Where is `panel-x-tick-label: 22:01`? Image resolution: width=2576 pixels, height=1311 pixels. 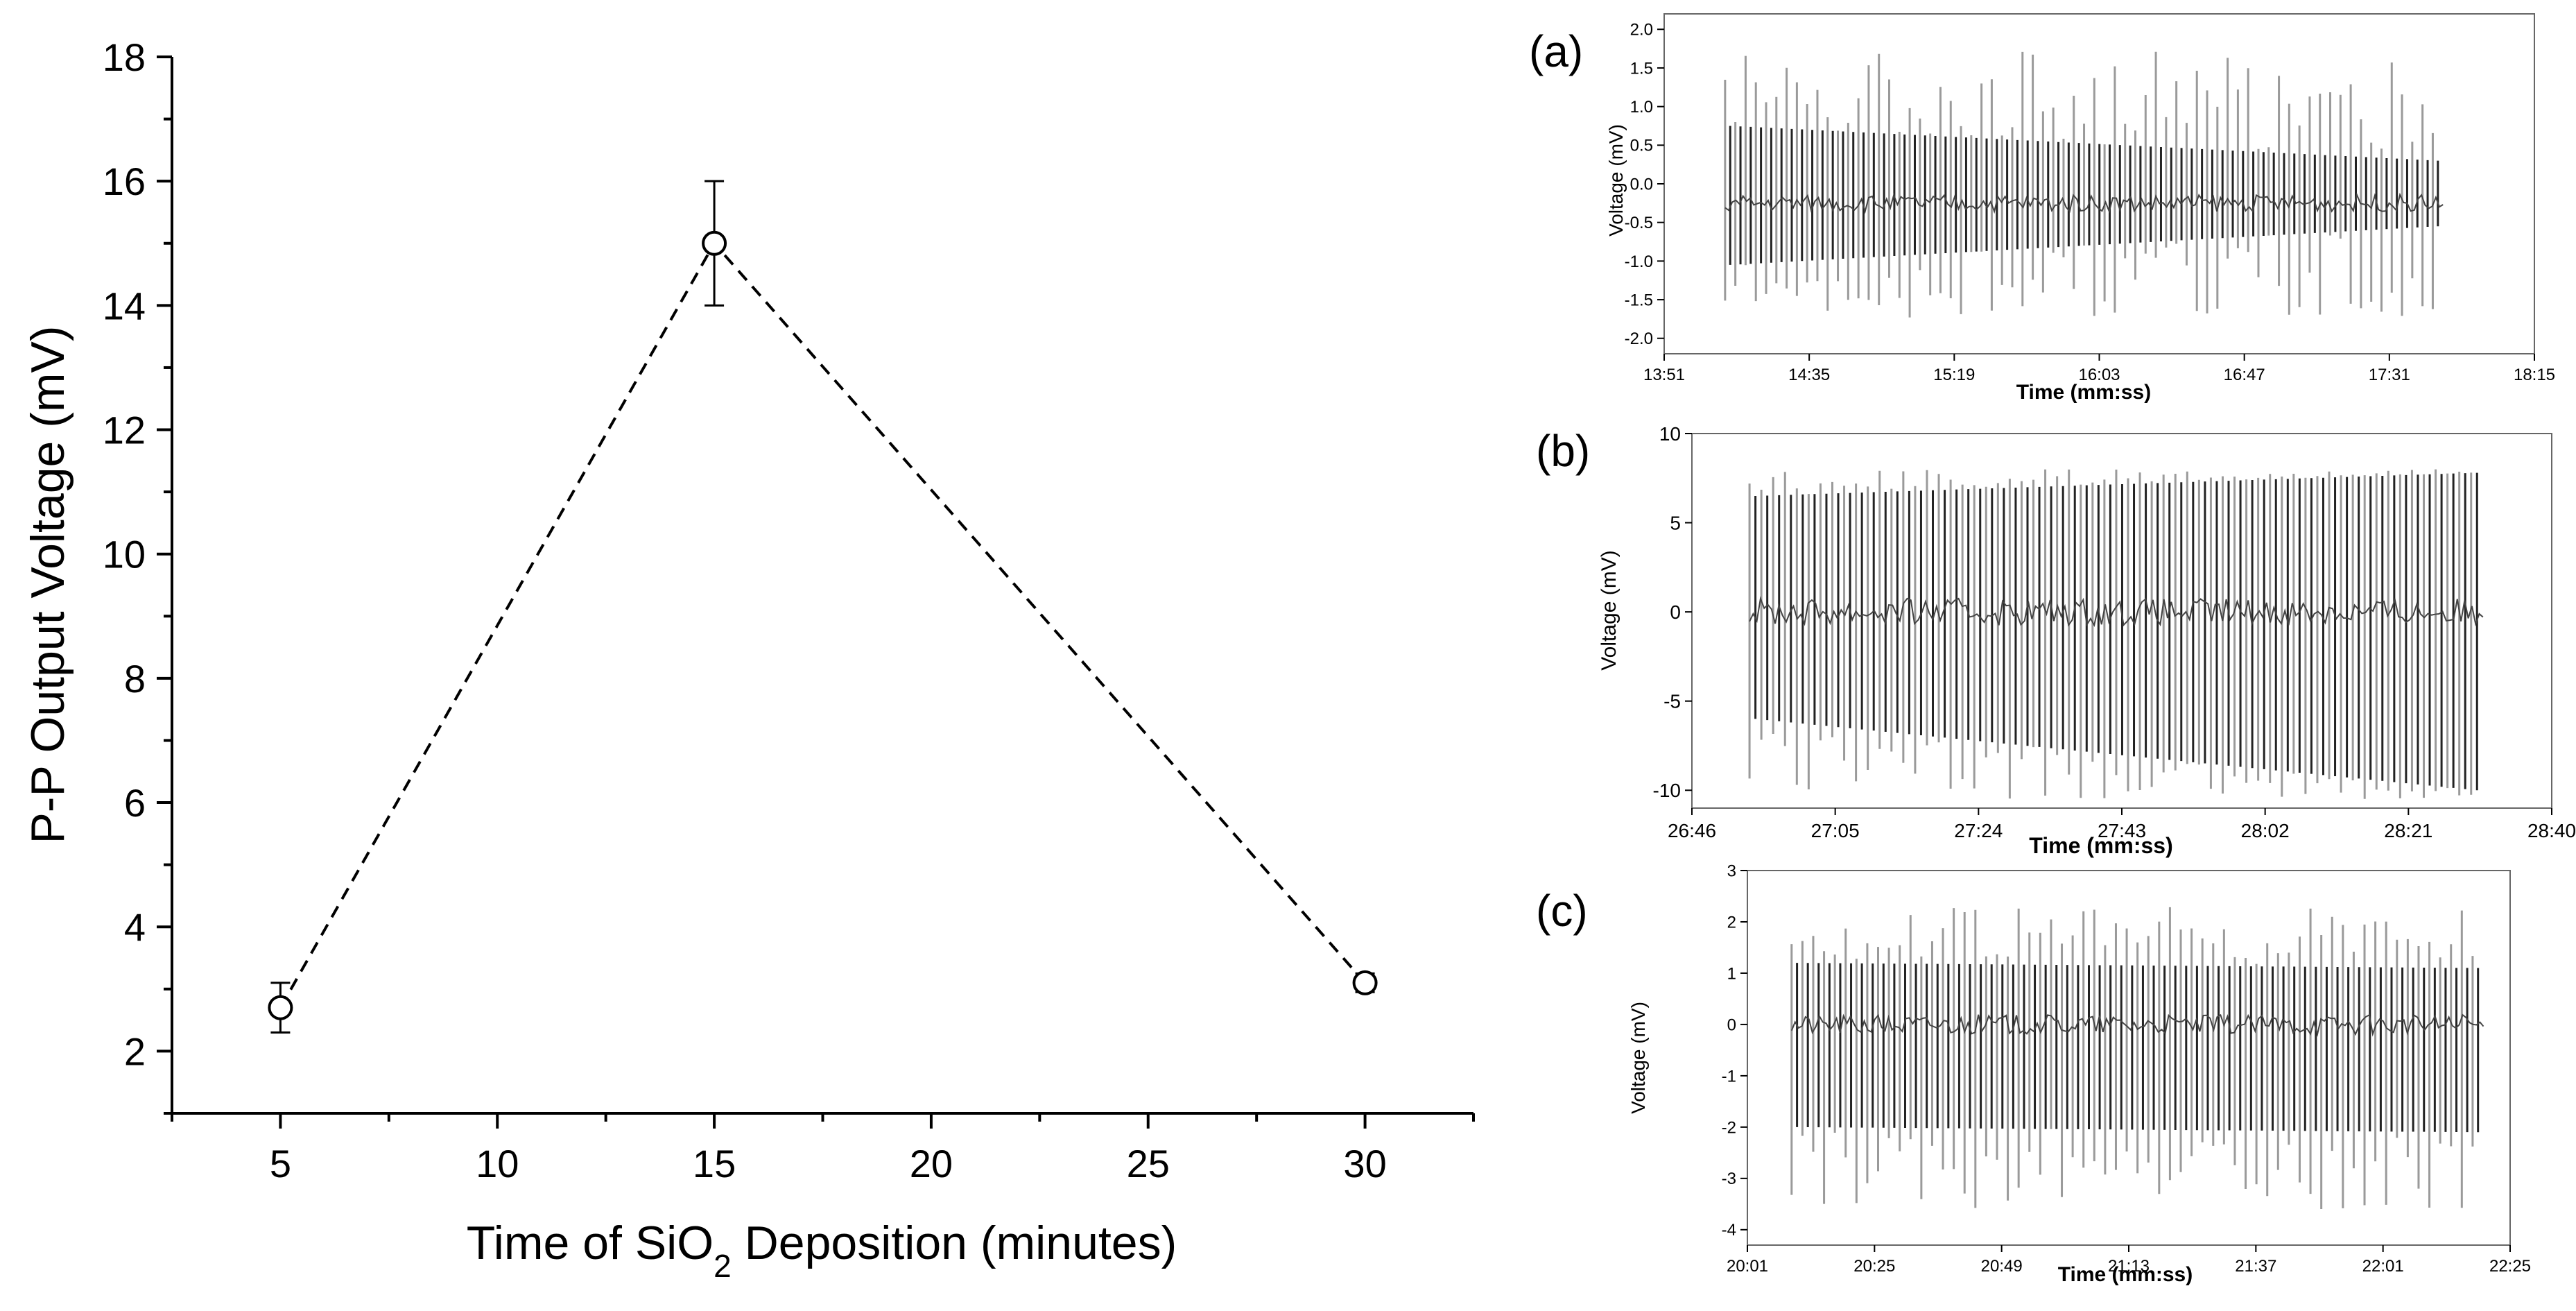
panel-x-tick-label: 22:01 is located at coordinates (2383, 1266).